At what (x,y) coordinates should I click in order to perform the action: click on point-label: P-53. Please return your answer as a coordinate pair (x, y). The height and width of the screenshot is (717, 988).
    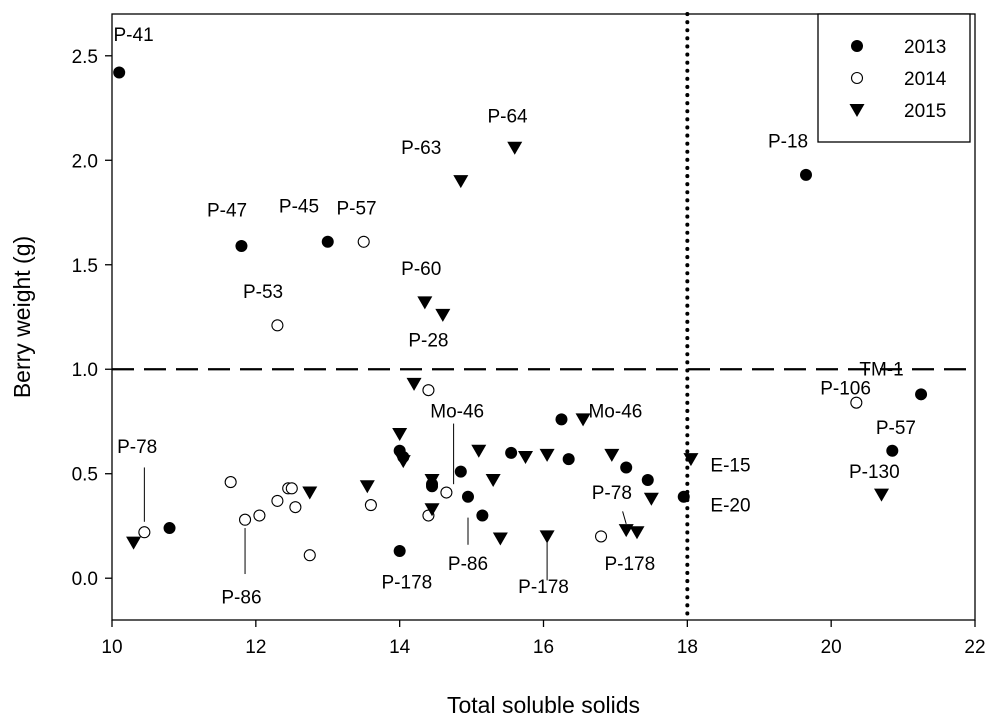
    Looking at the image, I should click on (263, 292).